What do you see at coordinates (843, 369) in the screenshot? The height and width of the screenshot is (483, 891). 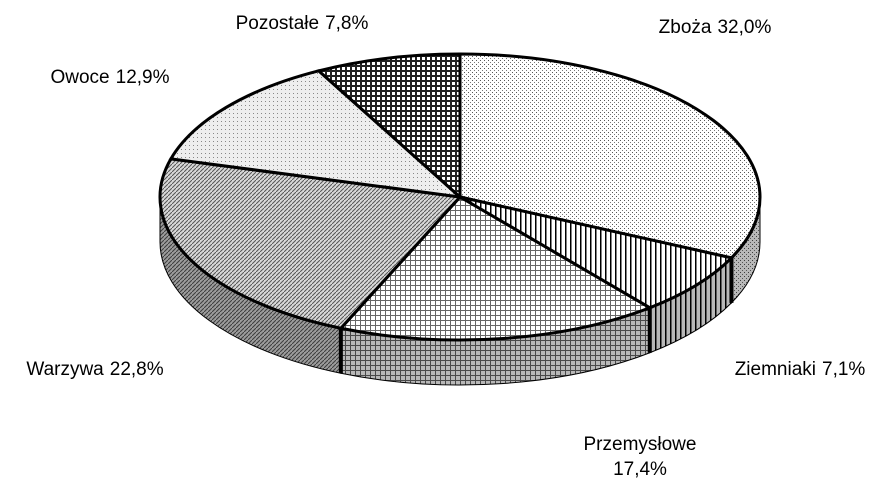 I see `value-label: 7,1%` at bounding box center [843, 369].